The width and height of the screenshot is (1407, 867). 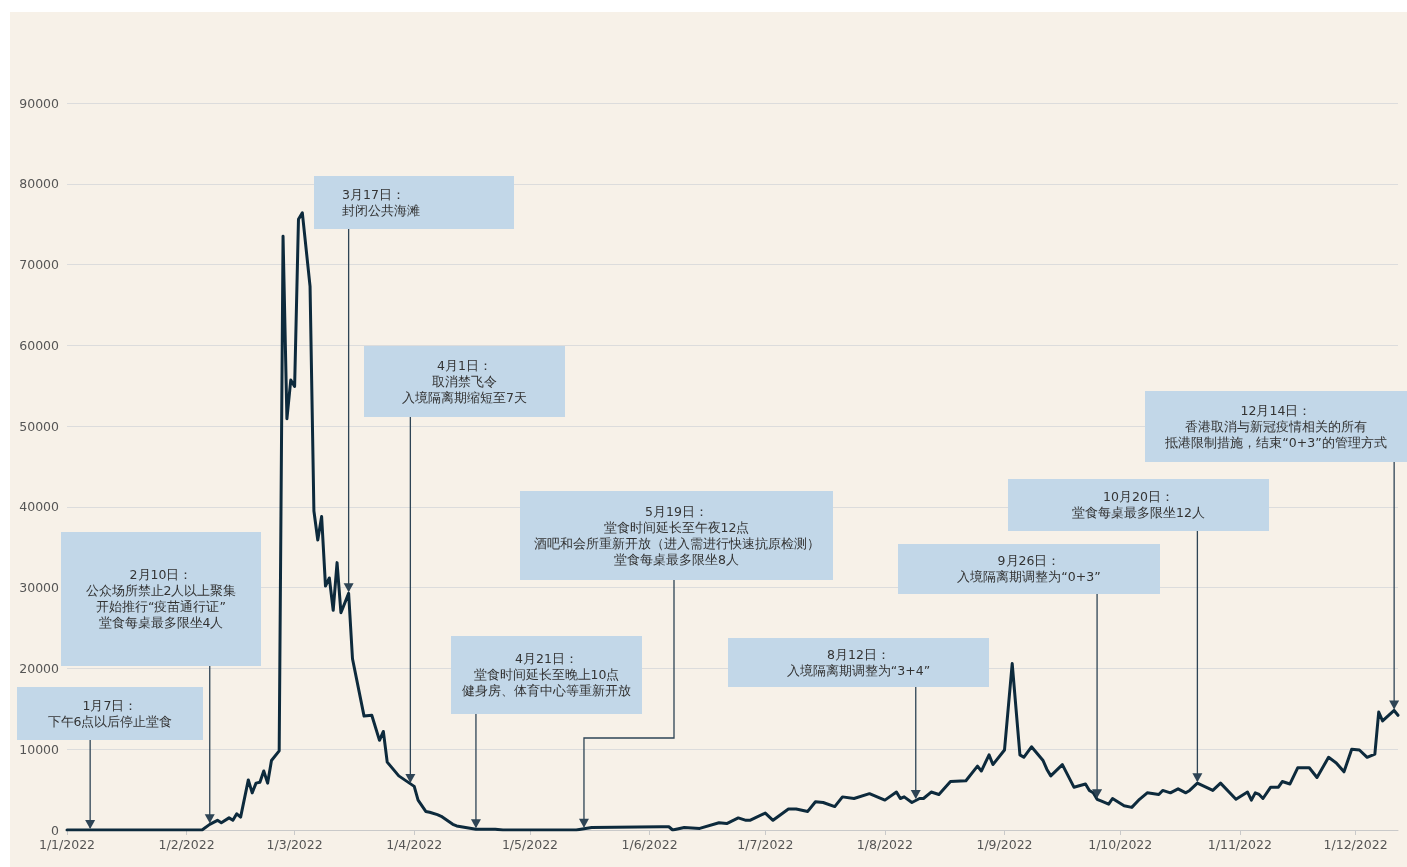 I want to click on x-tick-label: 1/3/2022, so click(x=294, y=844).